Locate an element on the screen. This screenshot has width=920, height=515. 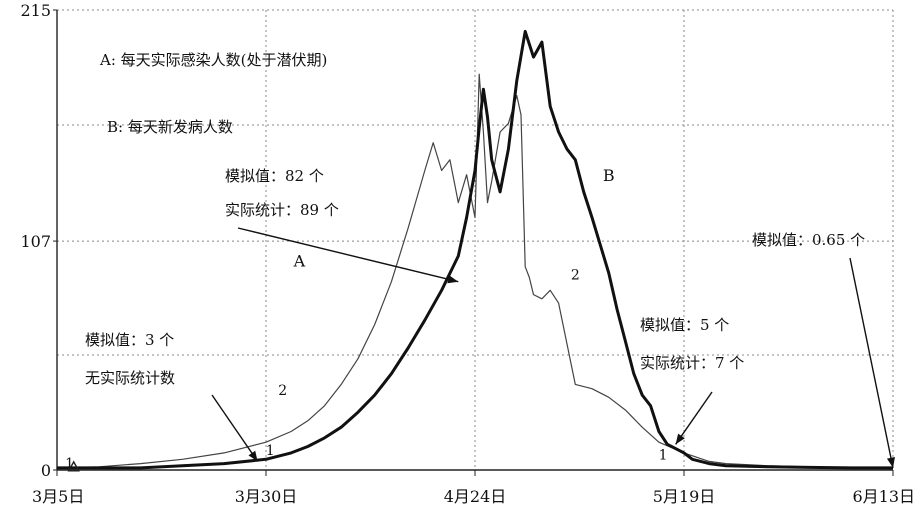
annotation-text: 模拟值：5 个 is located at coordinates (684, 325).